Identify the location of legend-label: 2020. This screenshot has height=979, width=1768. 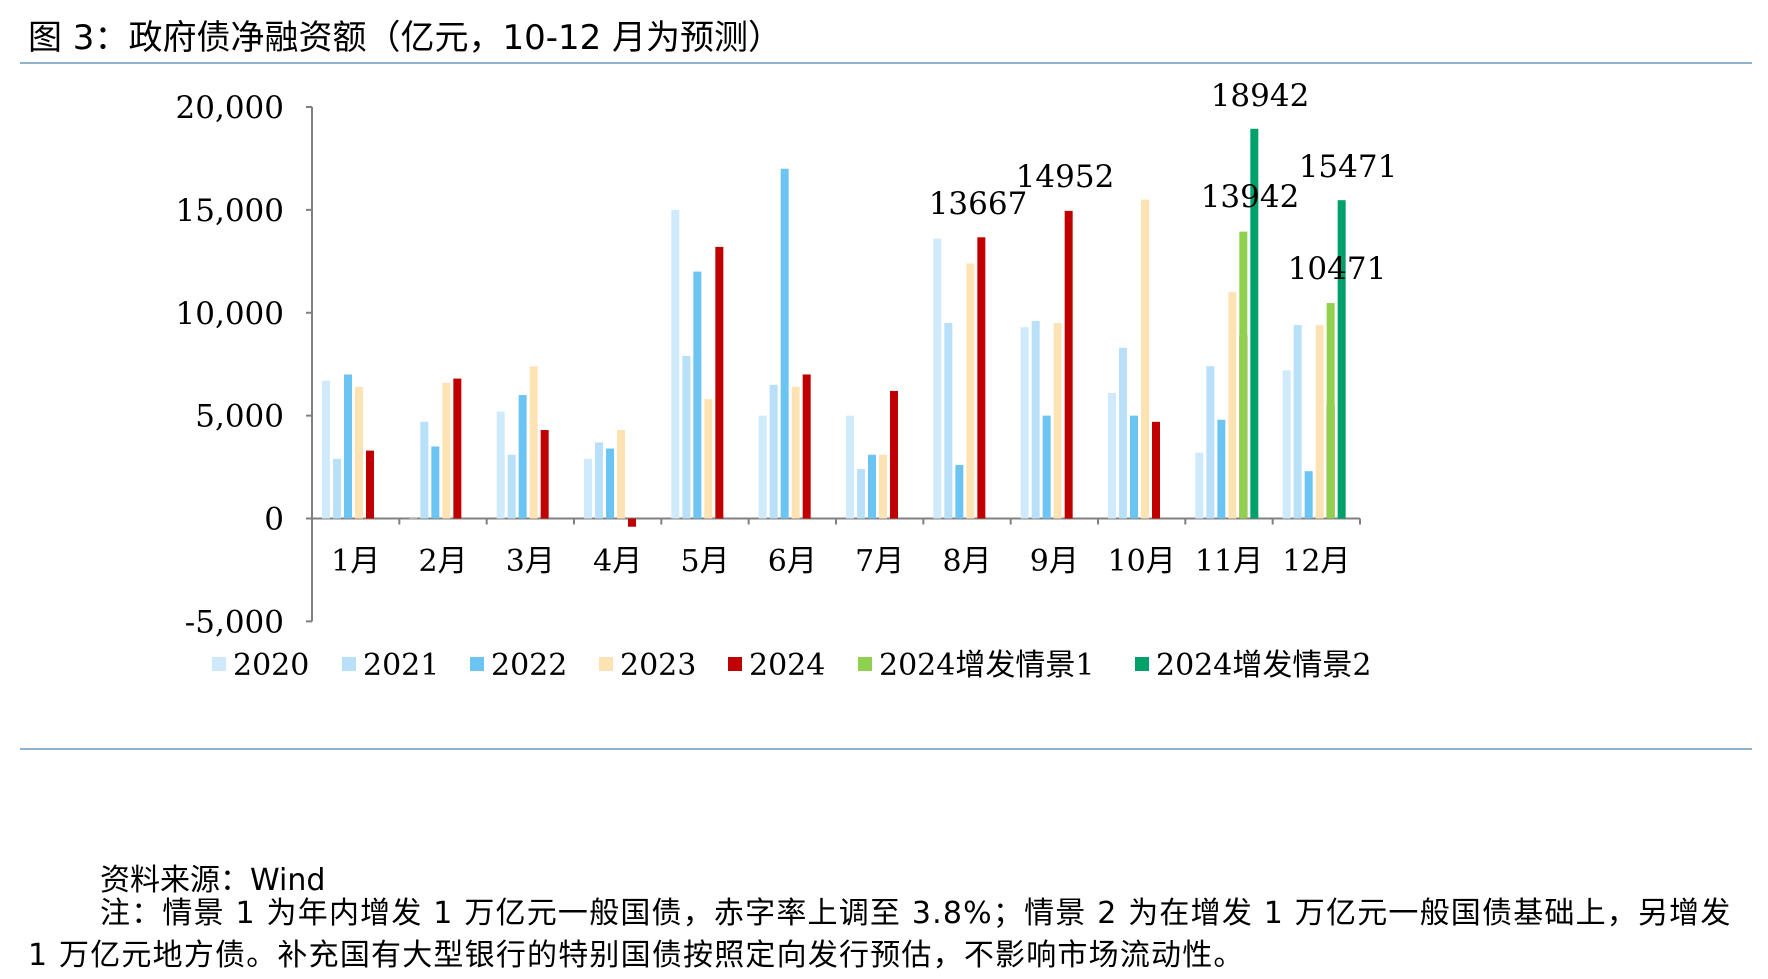
(271, 665).